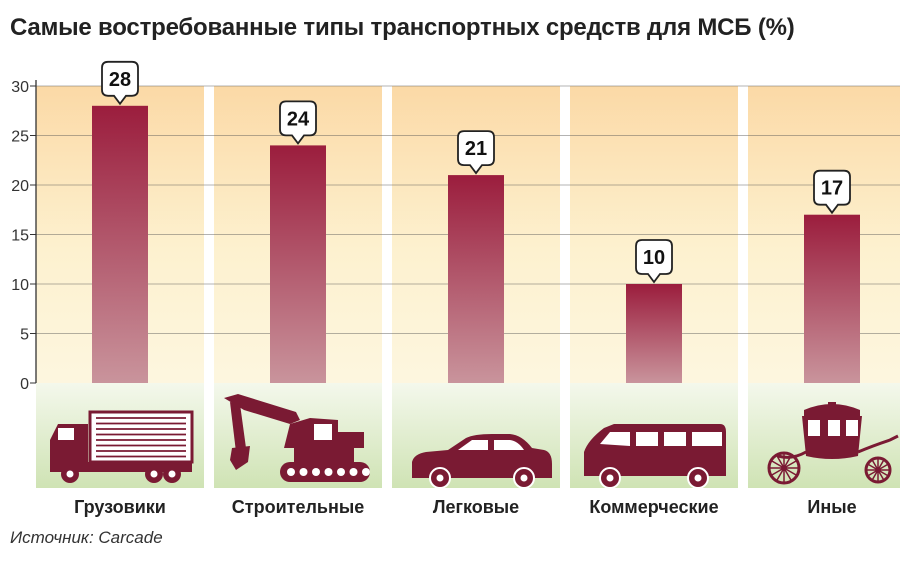 The height and width of the screenshot is (566, 900). I want to click on truck-chassis, so click(121, 467).